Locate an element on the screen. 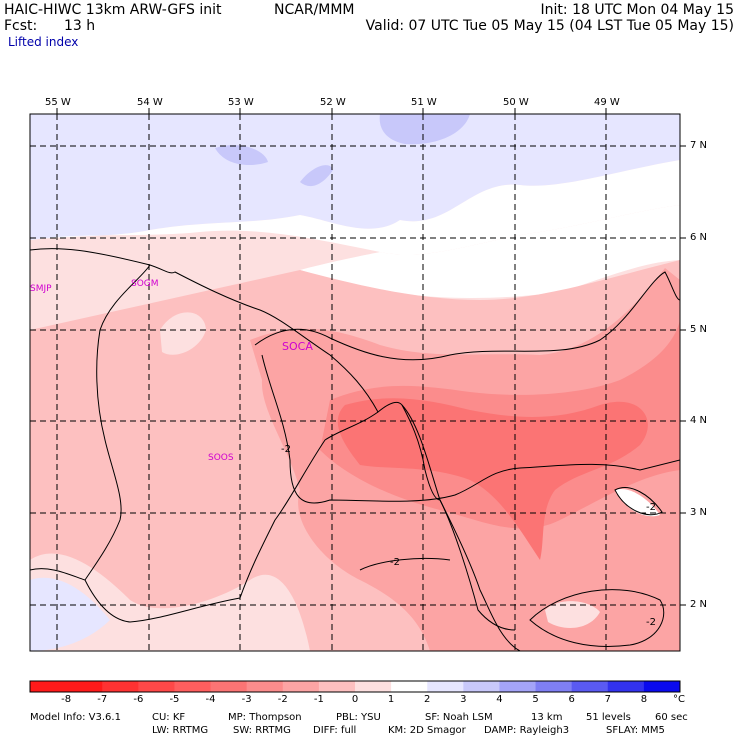  station-label: SMJP is located at coordinates (41, 289).